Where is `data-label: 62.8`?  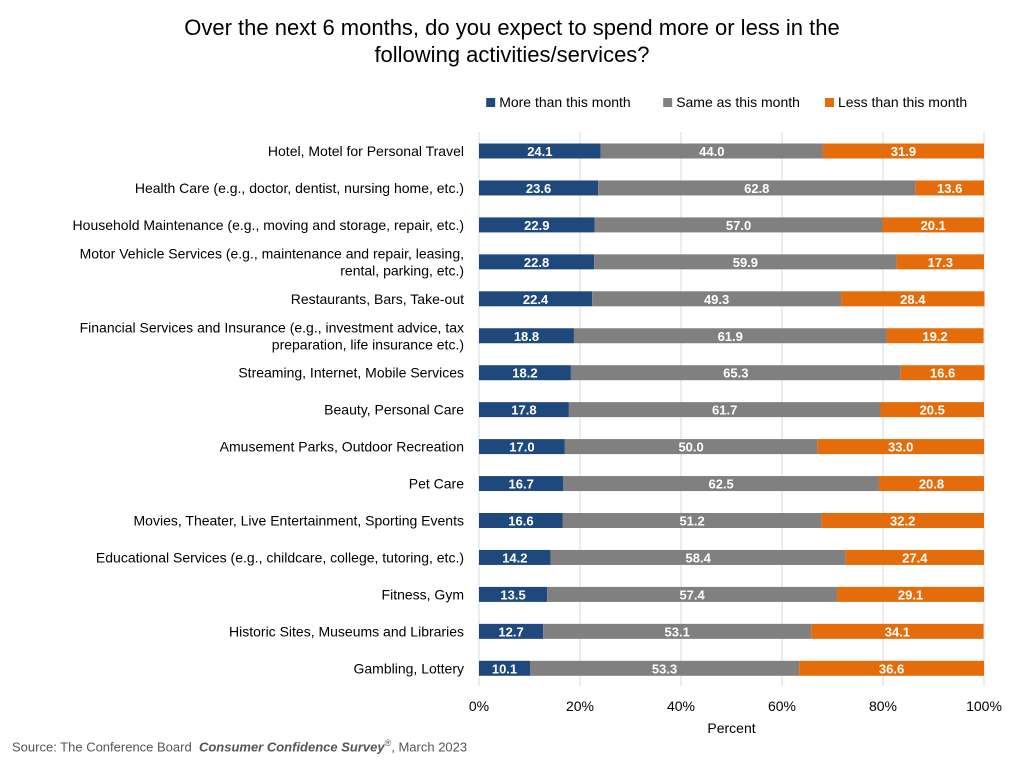 data-label: 62.8 is located at coordinates (756, 188).